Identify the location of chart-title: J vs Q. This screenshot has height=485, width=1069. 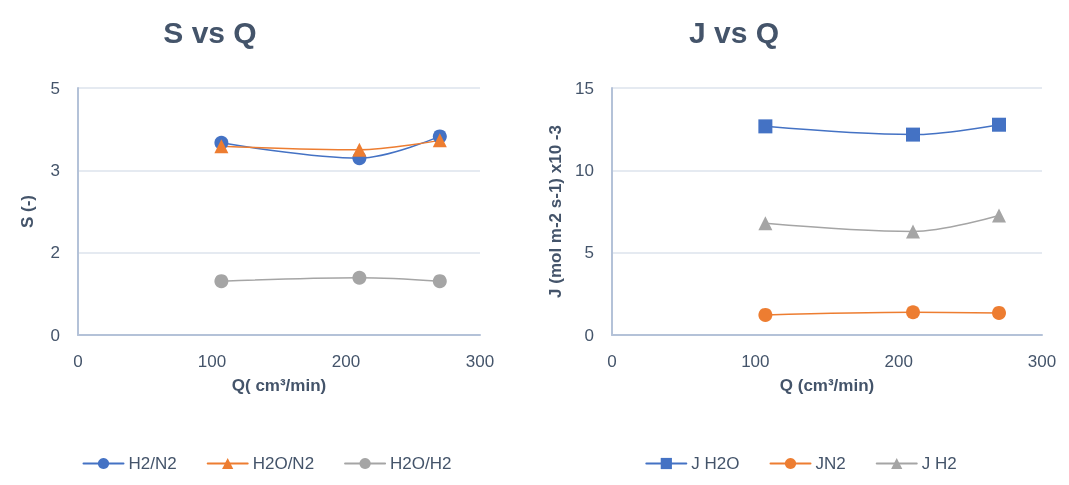
(734, 32).